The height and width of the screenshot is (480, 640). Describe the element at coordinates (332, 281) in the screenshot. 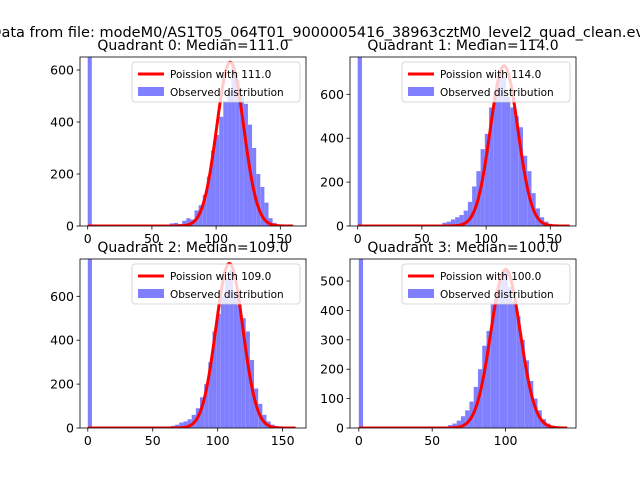

I see `y-tick-label: 500` at that location.